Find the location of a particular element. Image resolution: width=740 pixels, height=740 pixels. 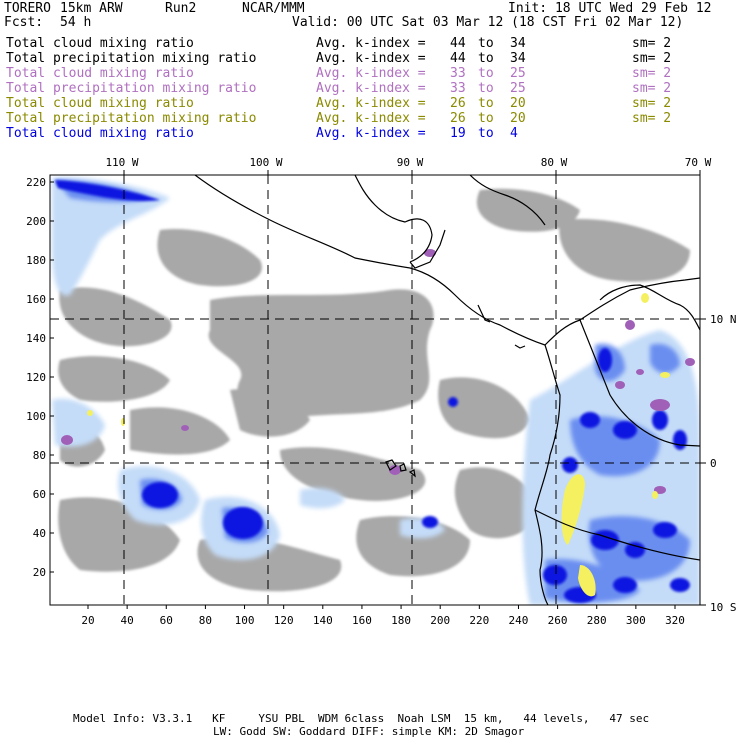

x-tick-label: 140 is located at coordinates (323, 620).